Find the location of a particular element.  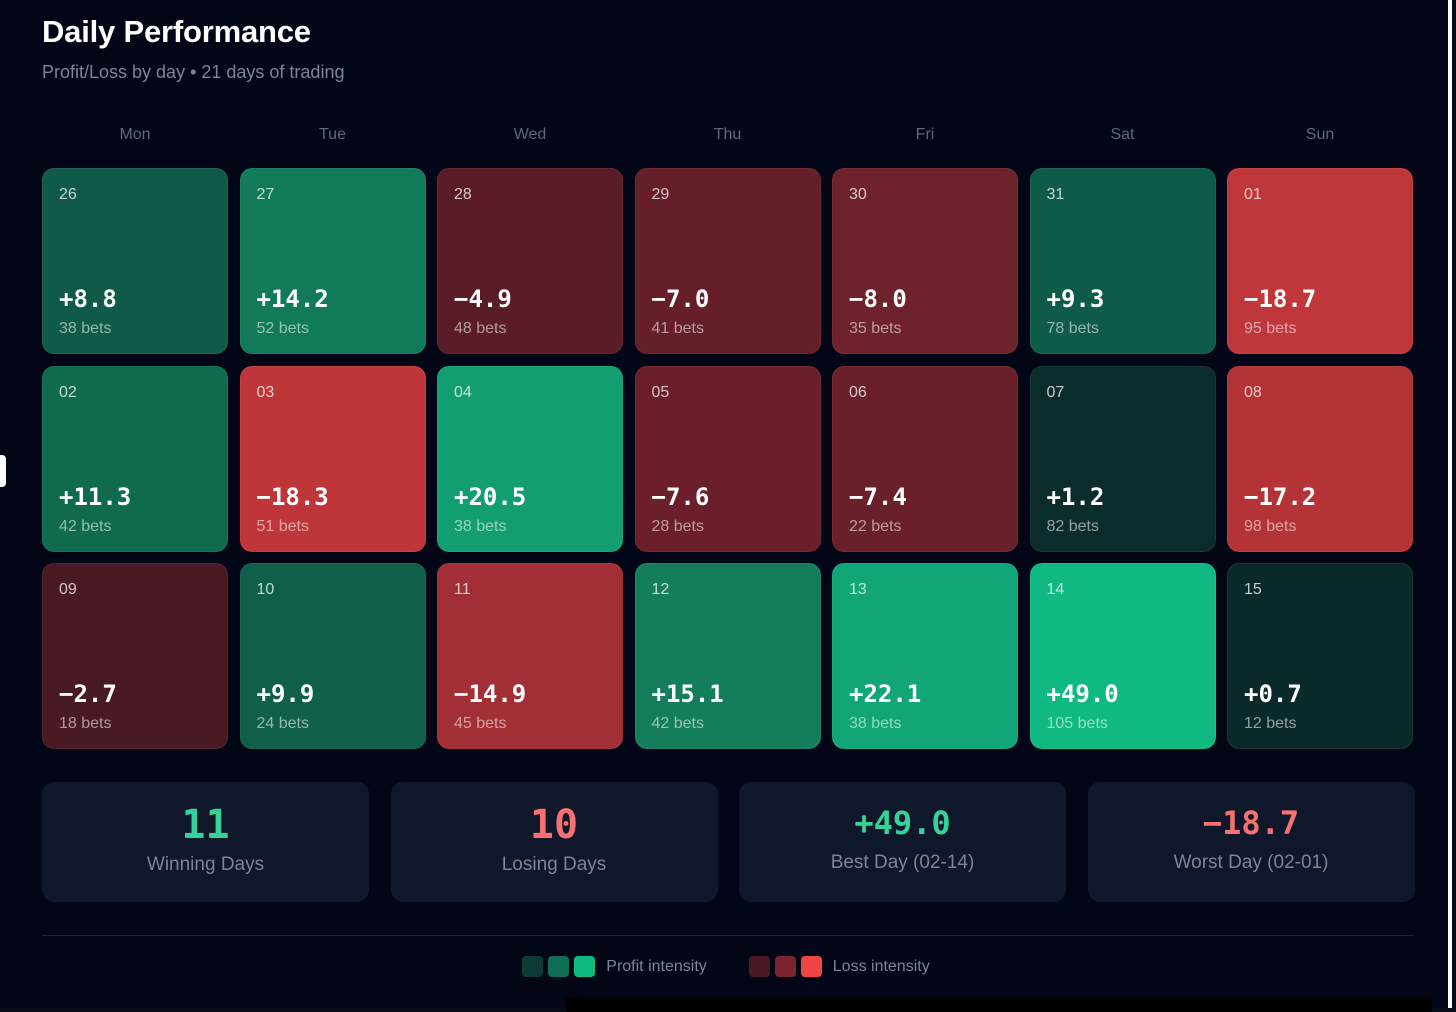

worst-day-card: −18.7 Worst Day (02-01) is located at coordinates (1251, 842).